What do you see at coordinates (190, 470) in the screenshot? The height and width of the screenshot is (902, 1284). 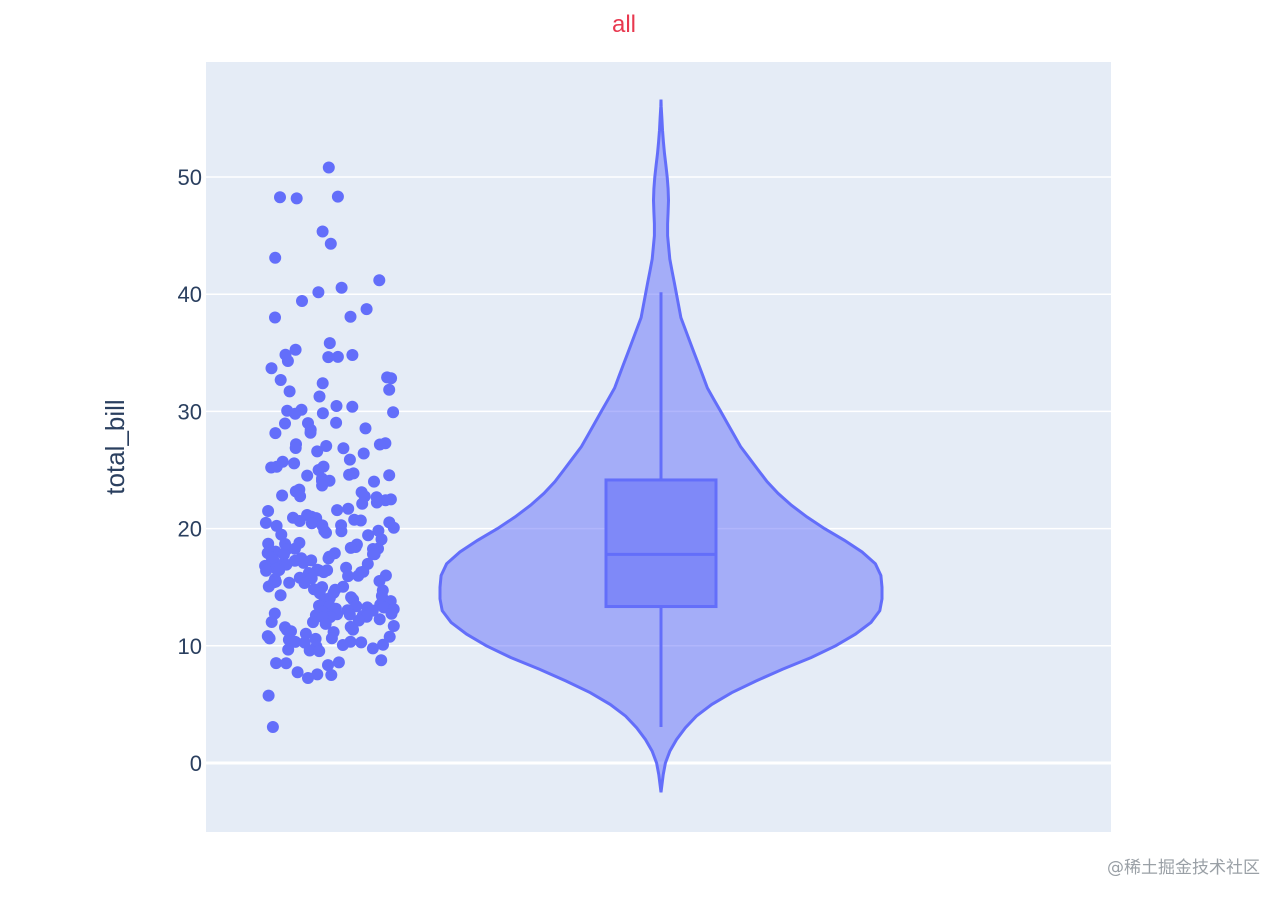 I see `y-tick-labels: 0 10 20 30 40 50` at bounding box center [190, 470].